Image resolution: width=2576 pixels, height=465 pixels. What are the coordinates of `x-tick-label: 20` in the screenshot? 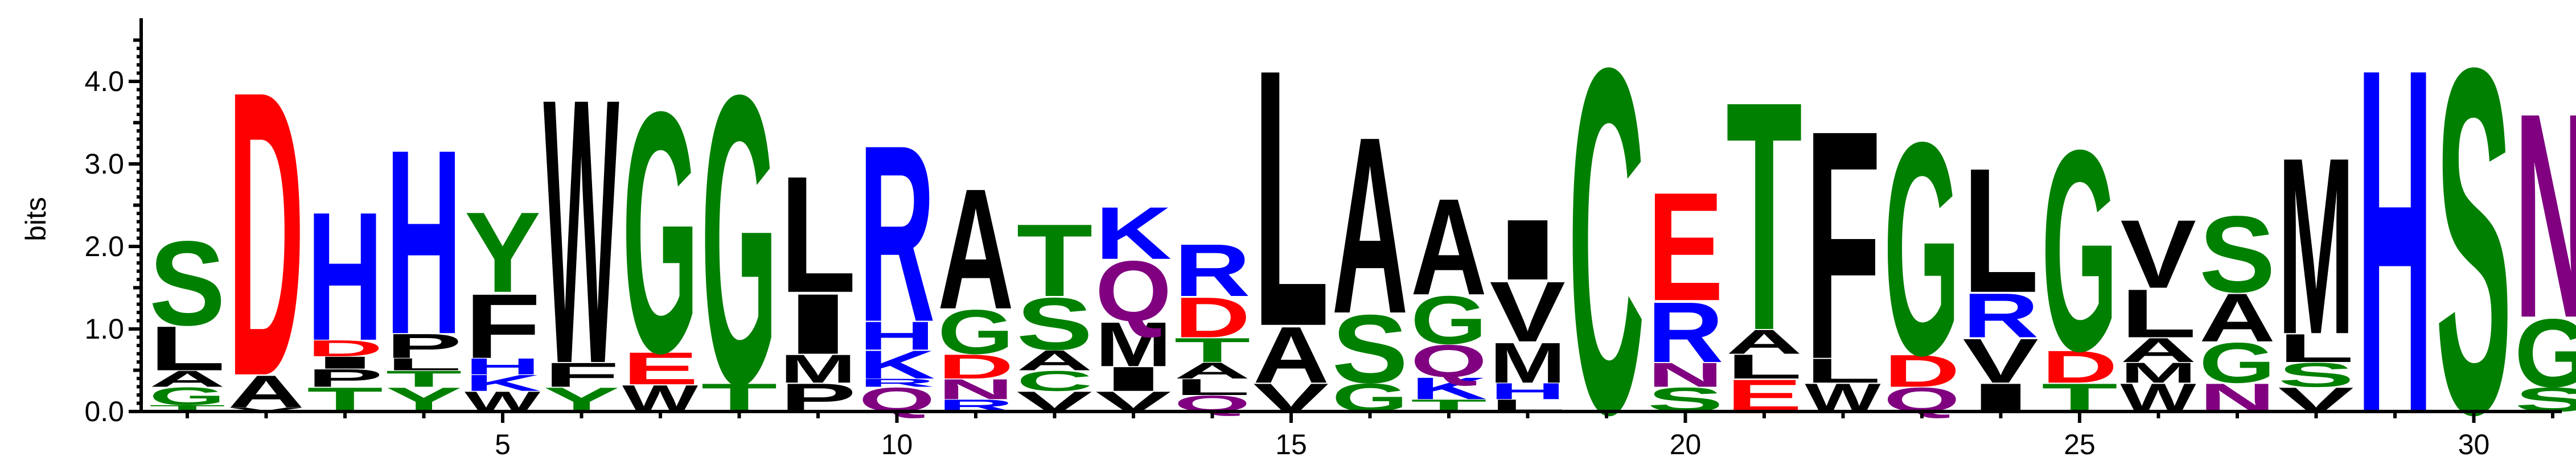 It's located at (1686, 444).